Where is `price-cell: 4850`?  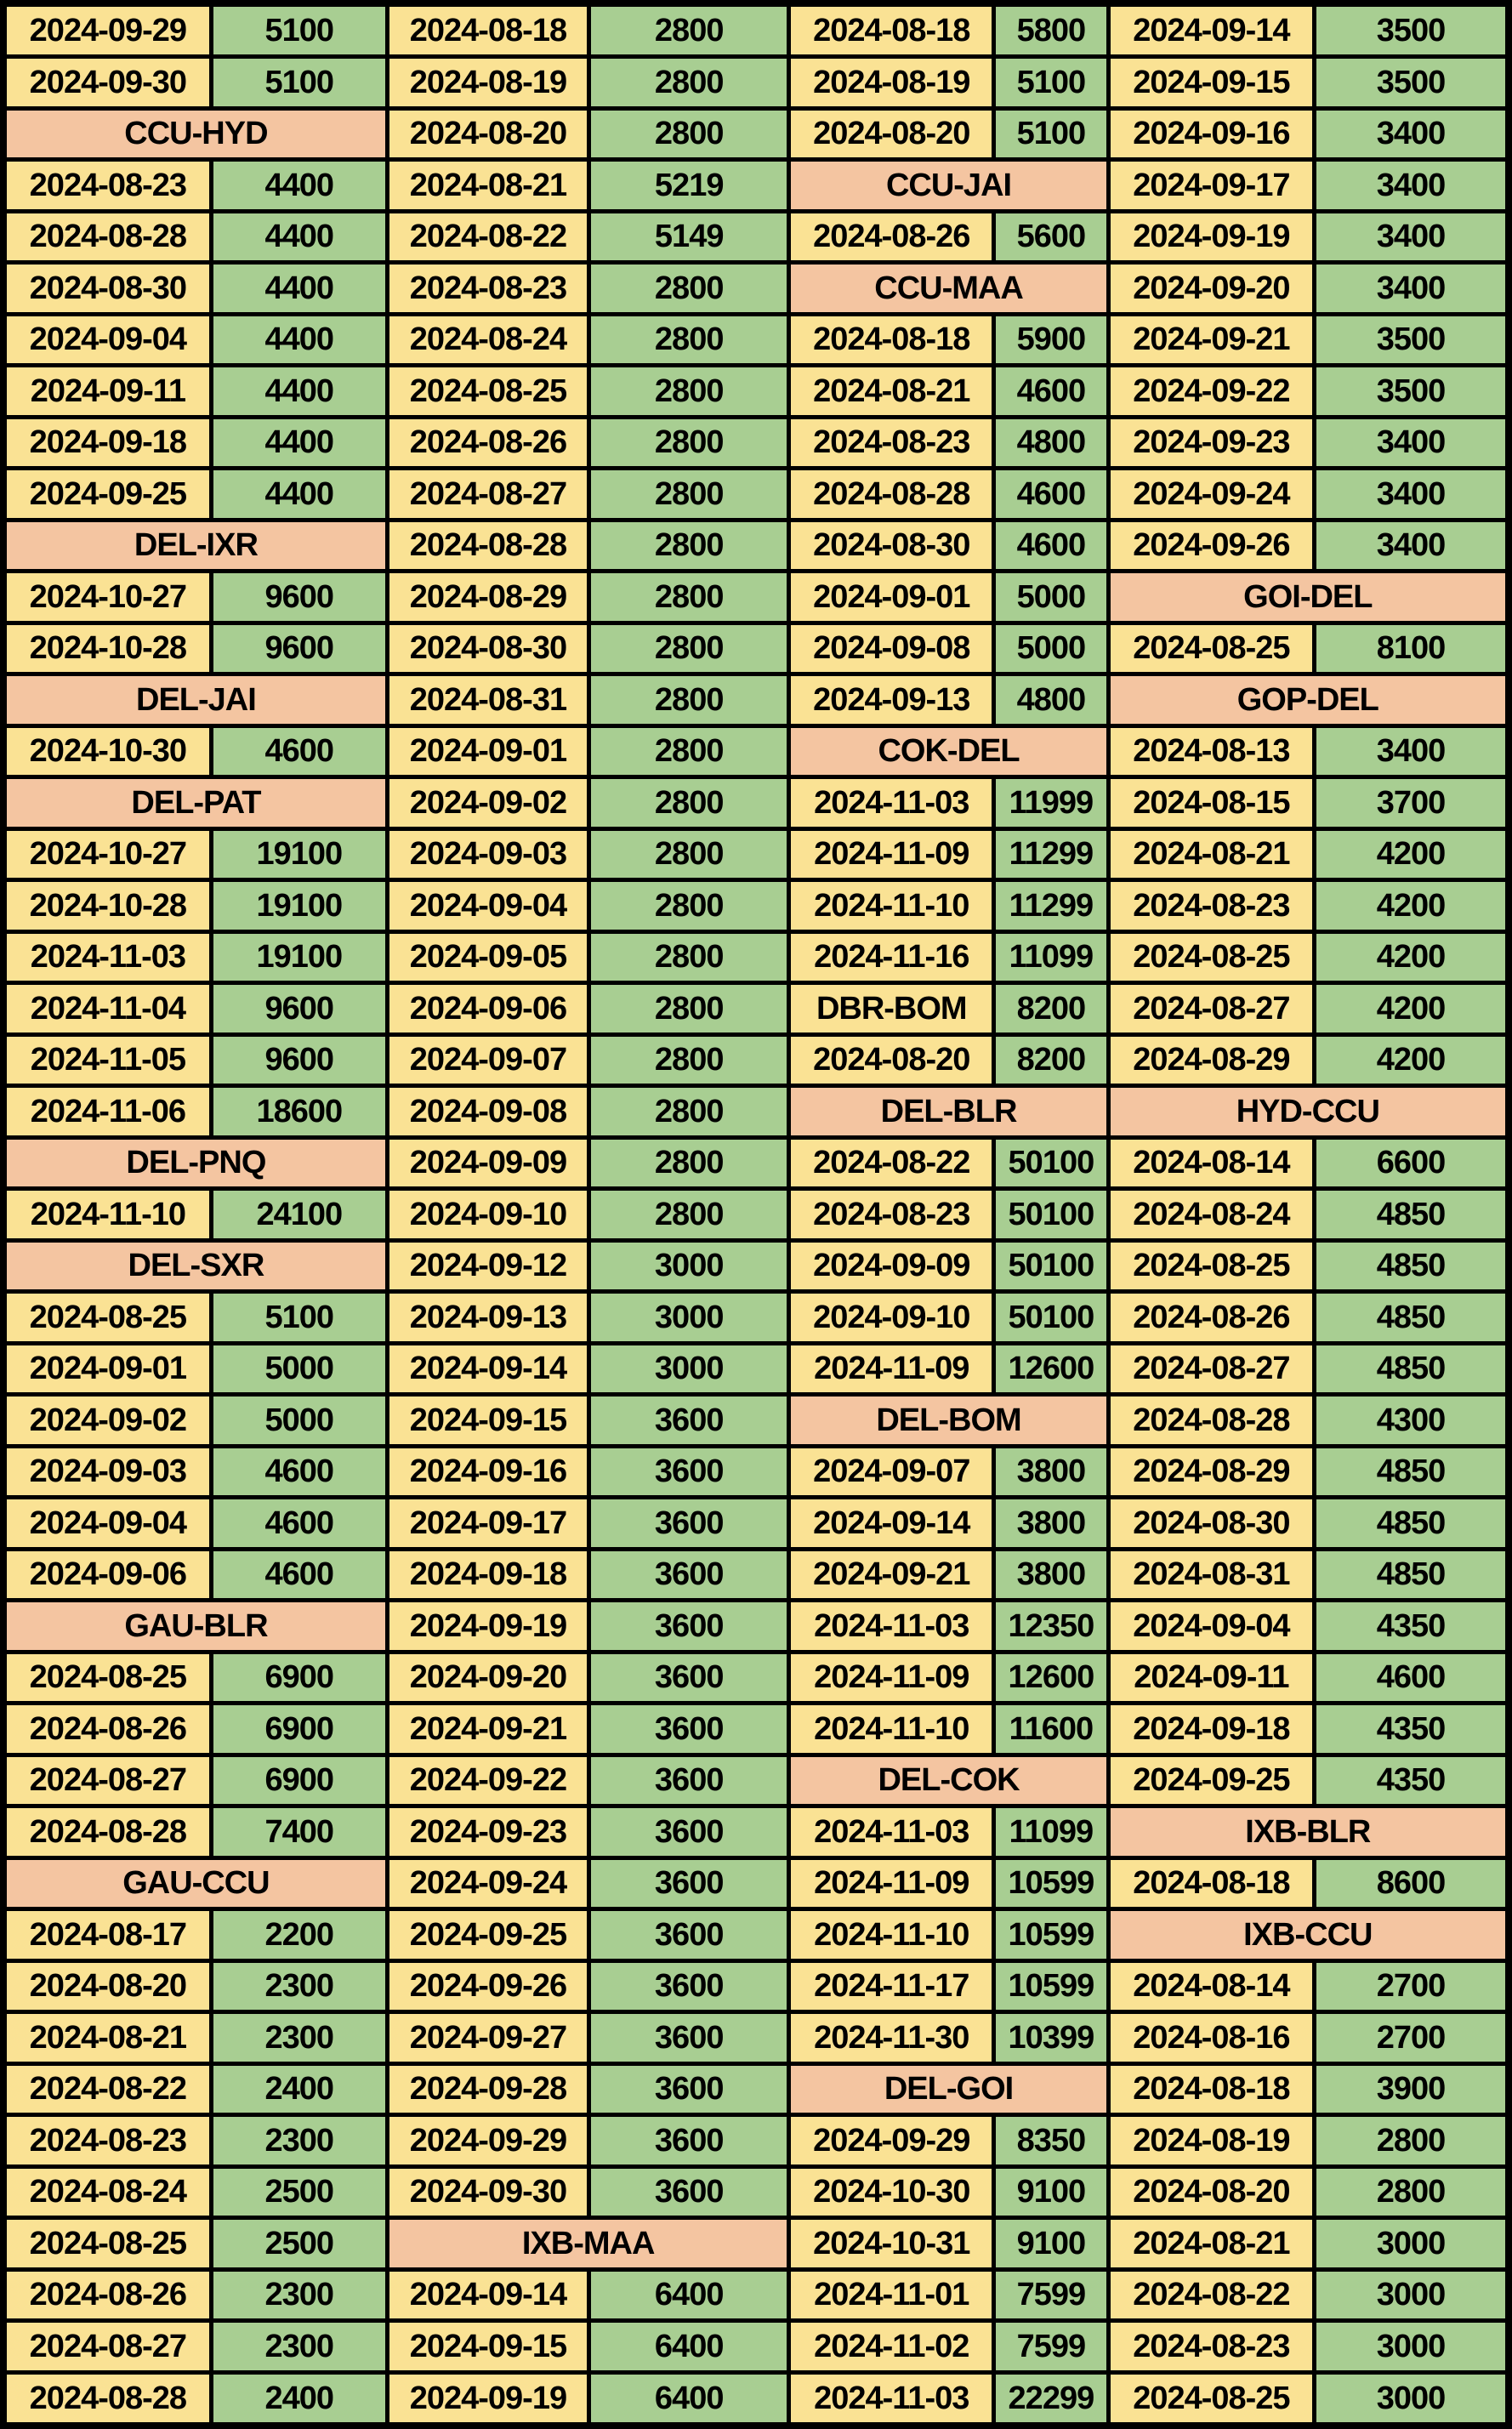
price-cell: 4850 is located at coordinates (1411, 1214).